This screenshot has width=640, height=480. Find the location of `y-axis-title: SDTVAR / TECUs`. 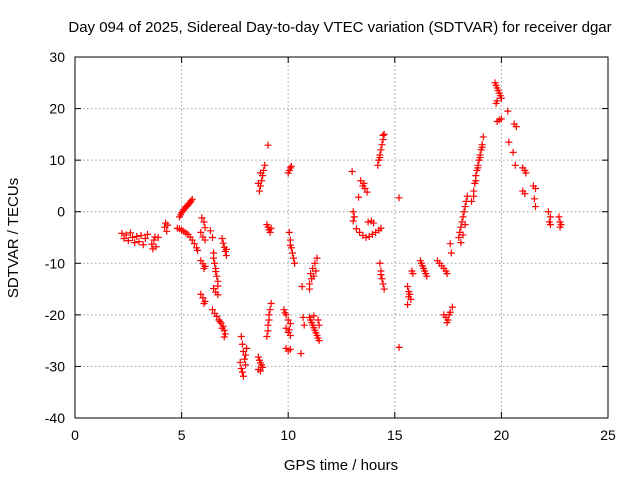

y-axis-title: SDTVAR / TECUs is located at coordinates (13, 238).